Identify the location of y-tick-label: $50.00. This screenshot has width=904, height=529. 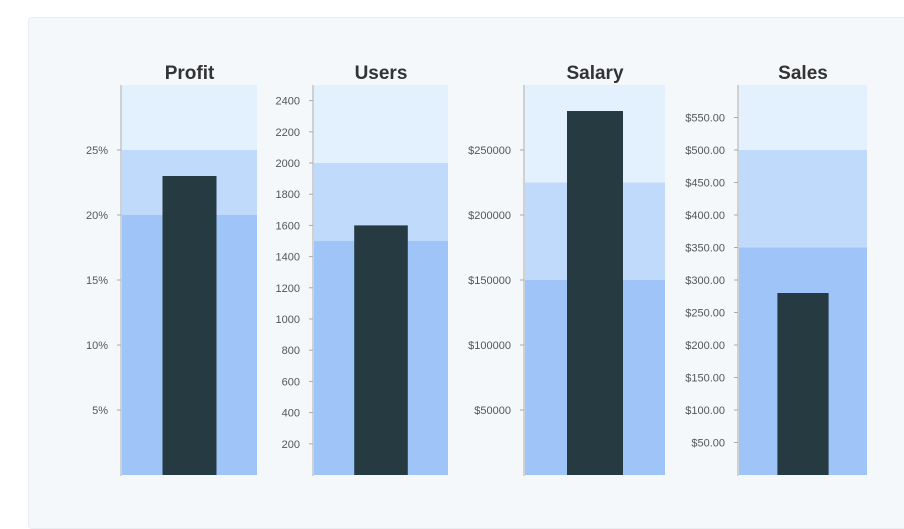
(708, 444).